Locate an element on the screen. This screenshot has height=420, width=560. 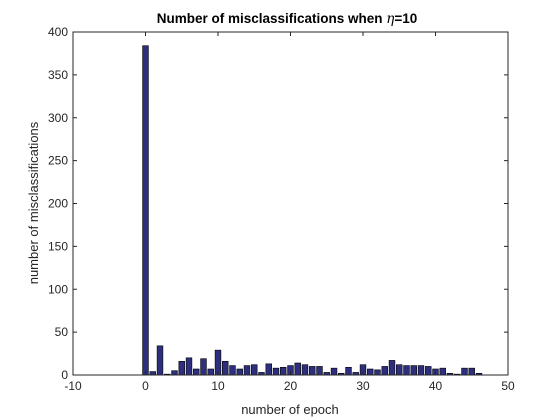
y-tick-label: 400 is located at coordinates (58, 32).